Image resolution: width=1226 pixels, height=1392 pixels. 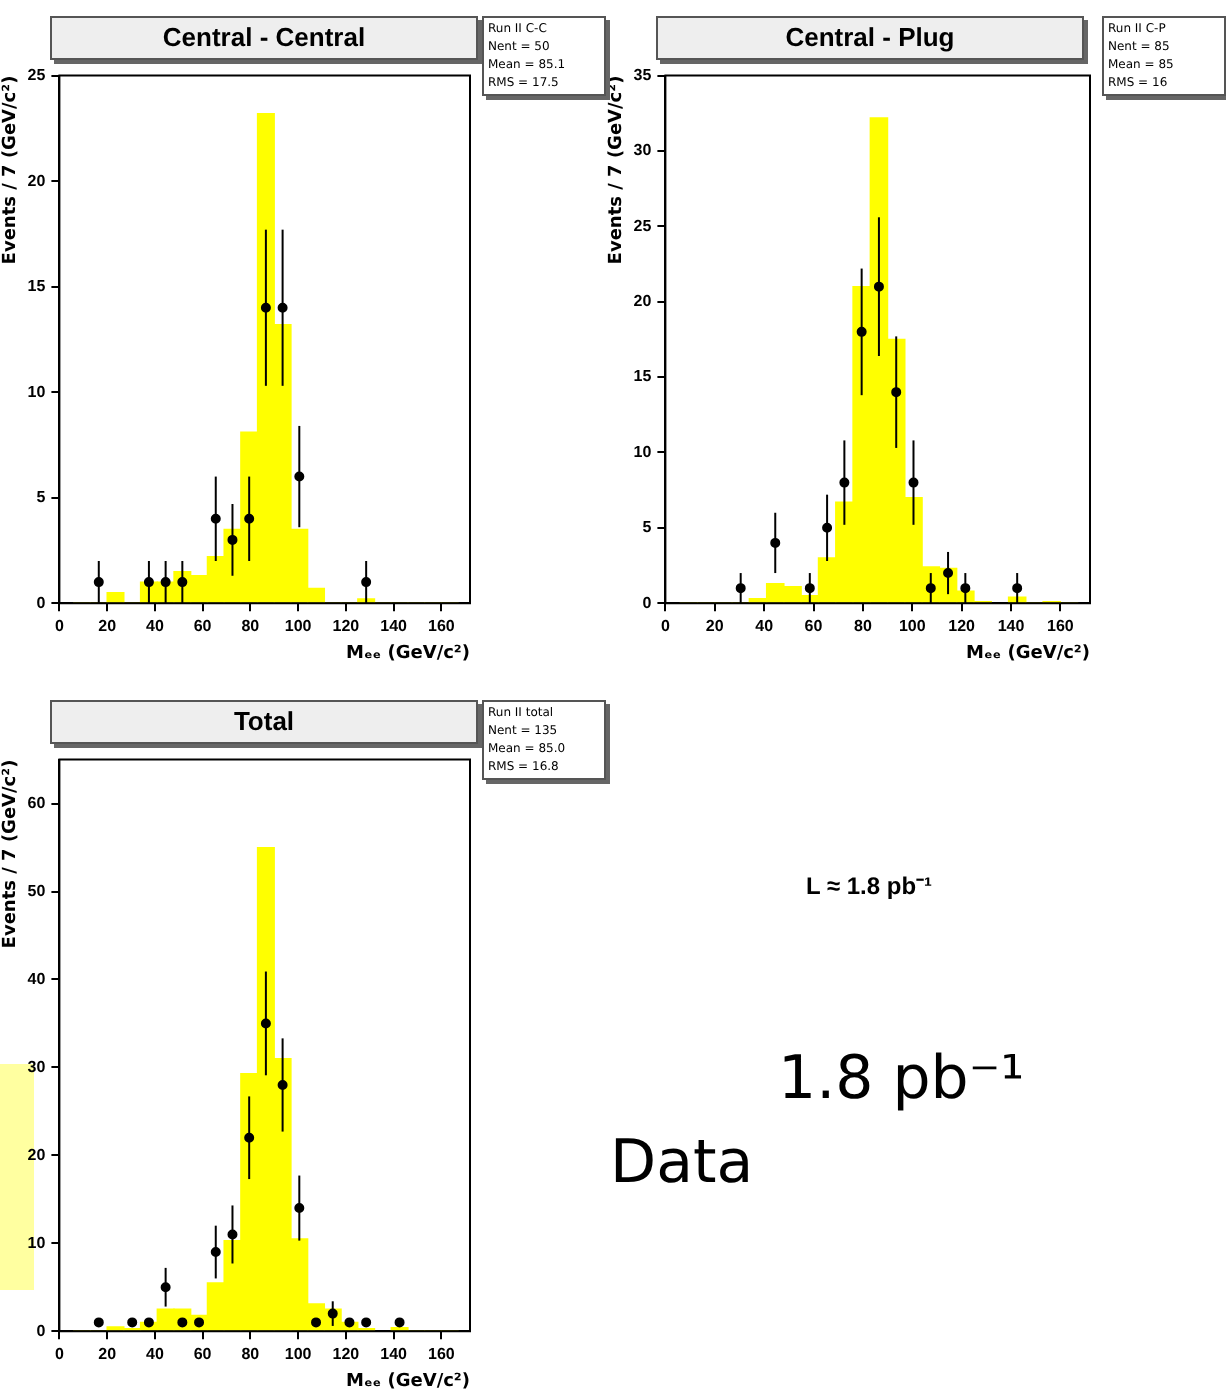 I want to click on chart-title: Total, so click(x=264, y=722).